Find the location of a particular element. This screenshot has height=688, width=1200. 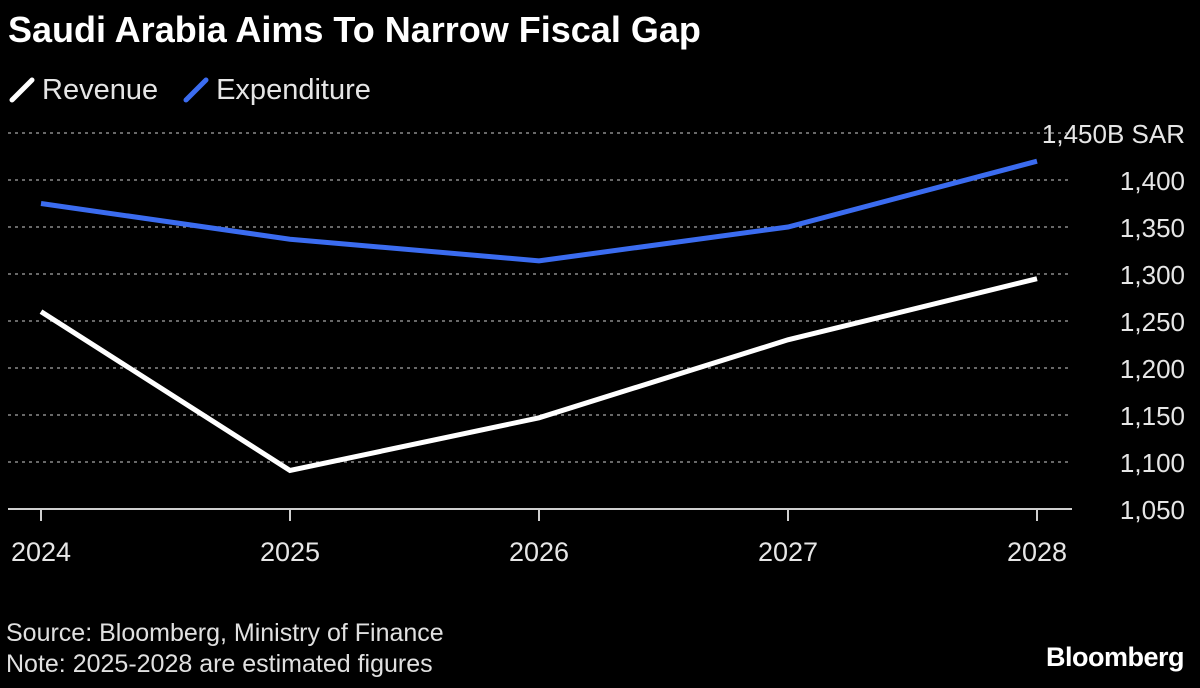

y-tick-label: 1,150 is located at coordinates (1152, 416).